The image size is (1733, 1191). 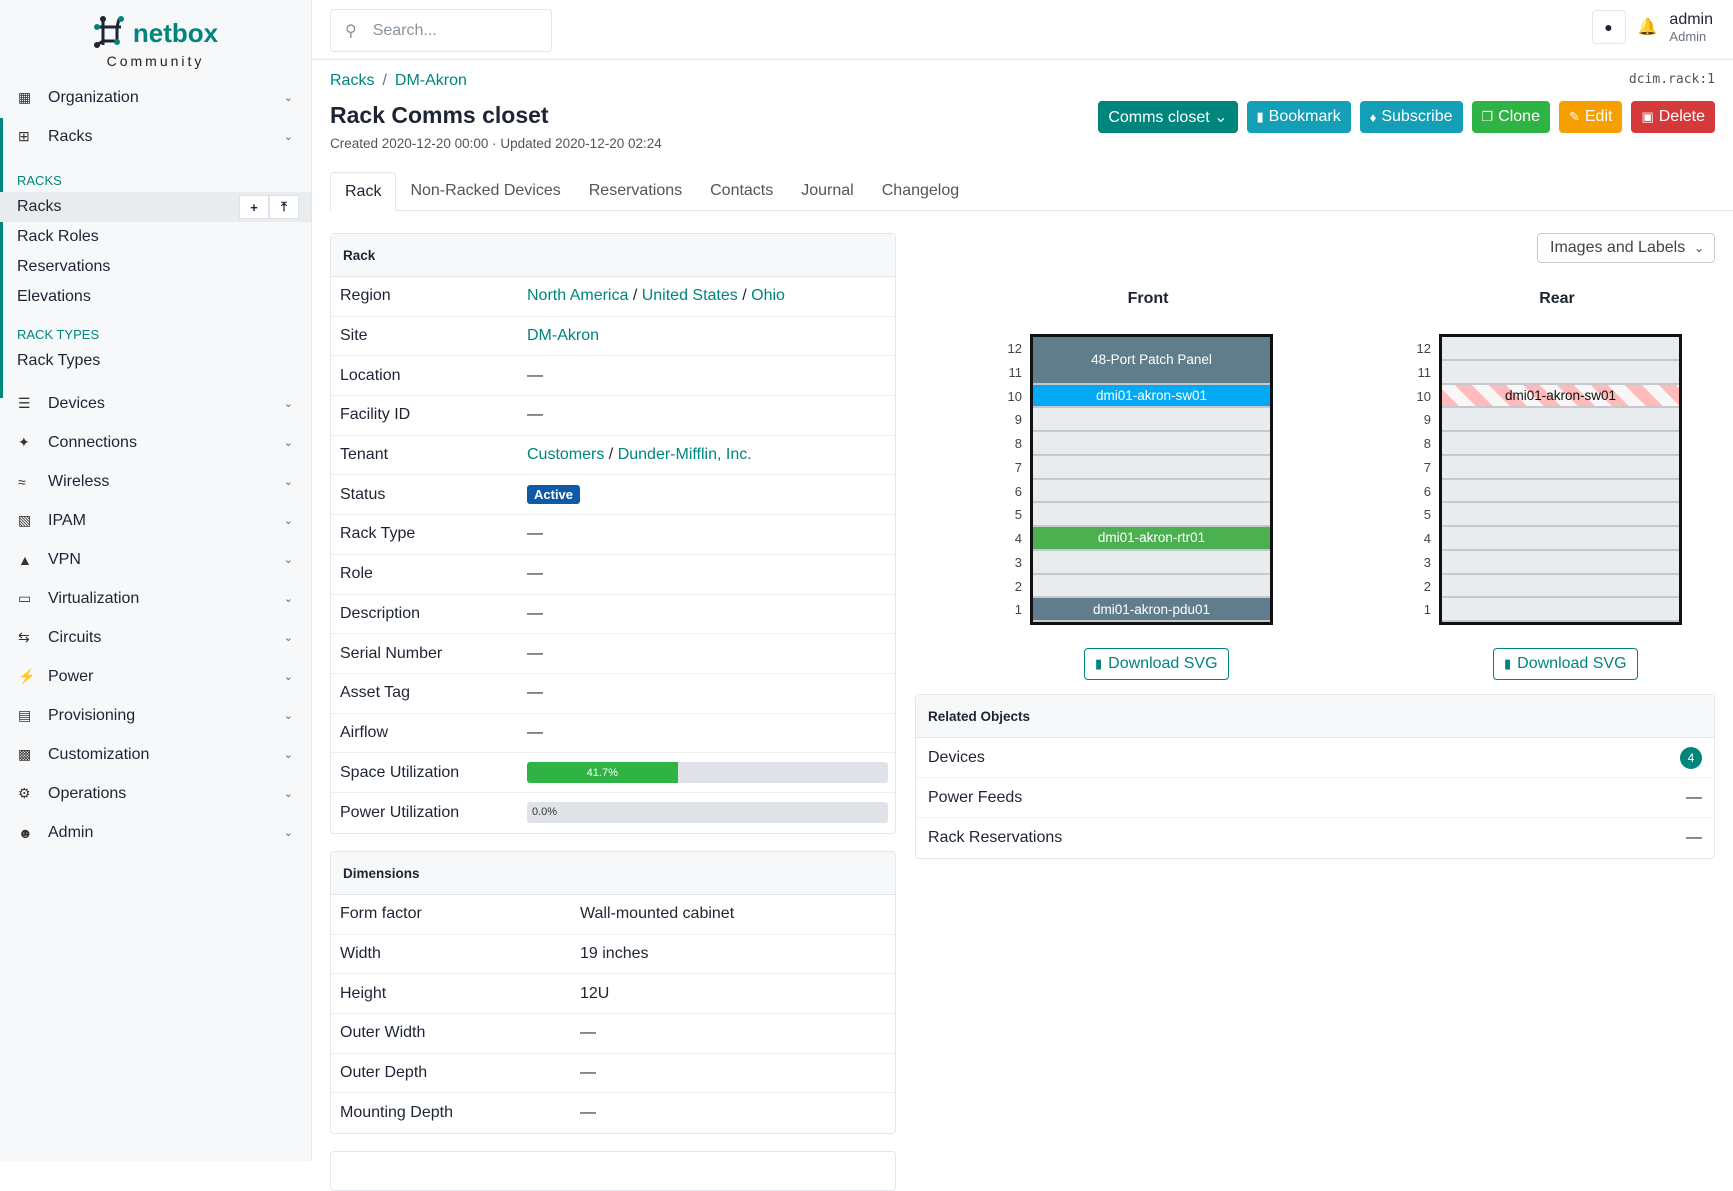 What do you see at coordinates (155, 97) in the screenshot?
I see `nav-organization: ▦ Organization ⌄` at bounding box center [155, 97].